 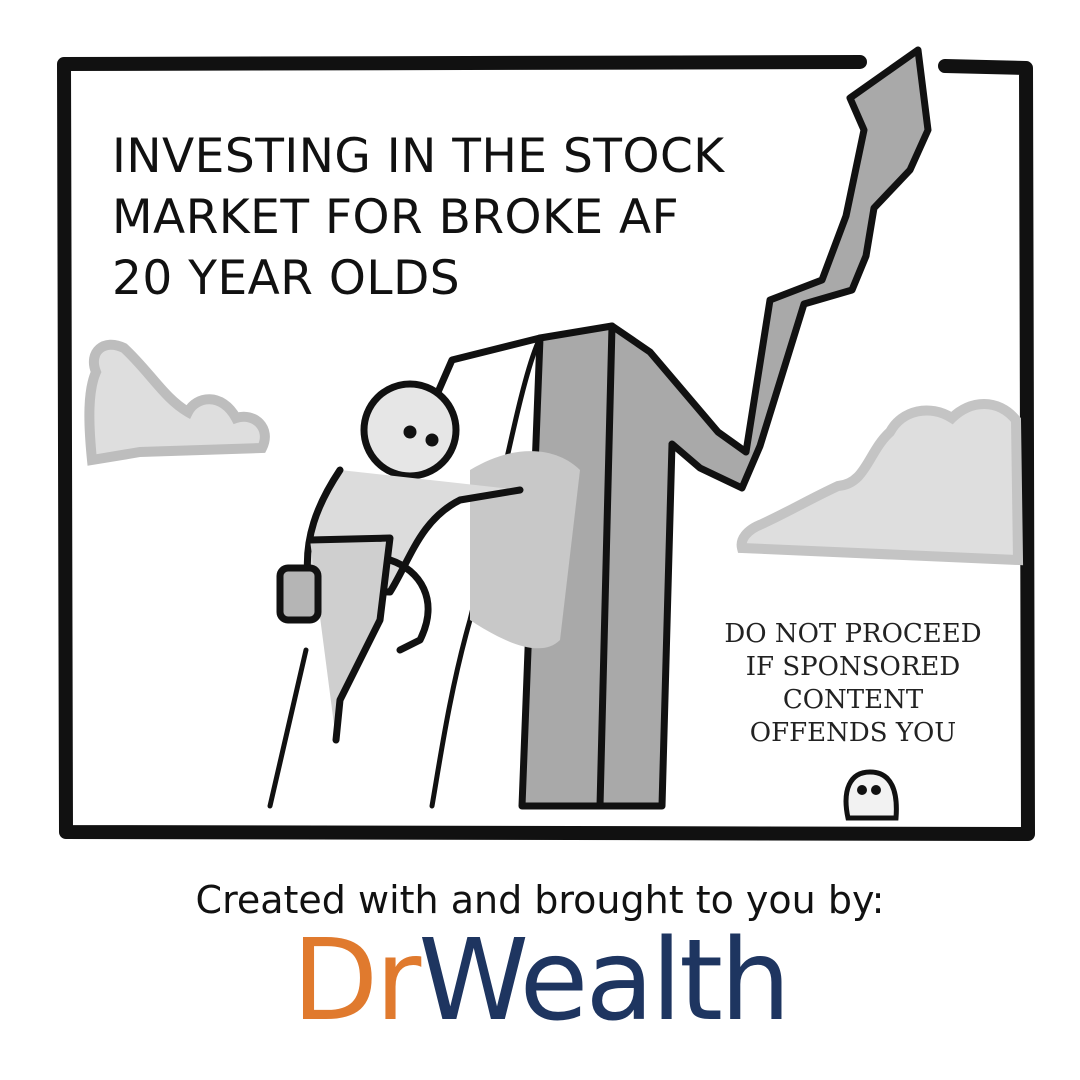 What do you see at coordinates (871, 795) in the screenshot?
I see `small-penguin` at bounding box center [871, 795].